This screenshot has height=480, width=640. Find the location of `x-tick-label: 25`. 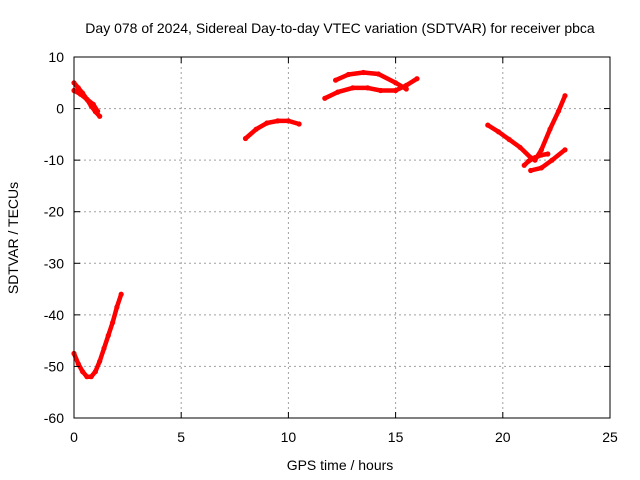

x-tick-label: 25 is located at coordinates (610, 437).